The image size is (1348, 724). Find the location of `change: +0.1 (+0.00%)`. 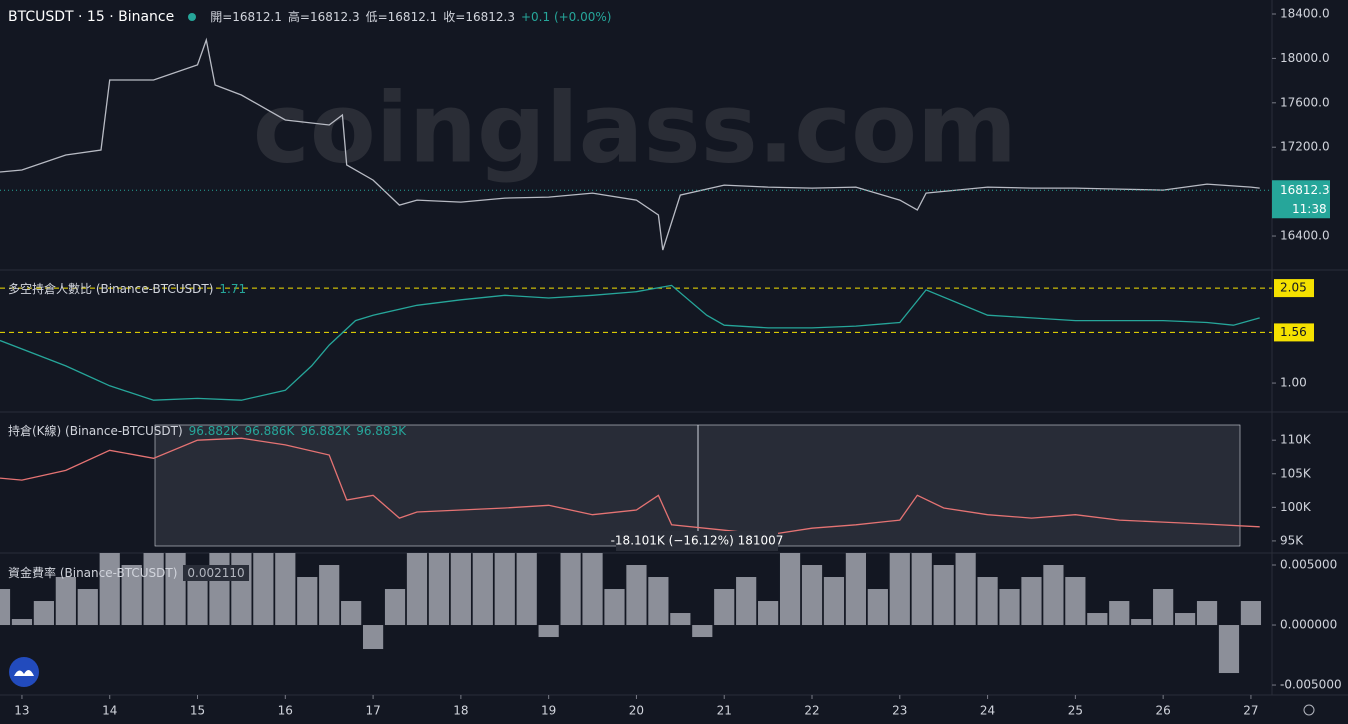

change: +0.1 (+0.00%) is located at coordinates (566, 16).